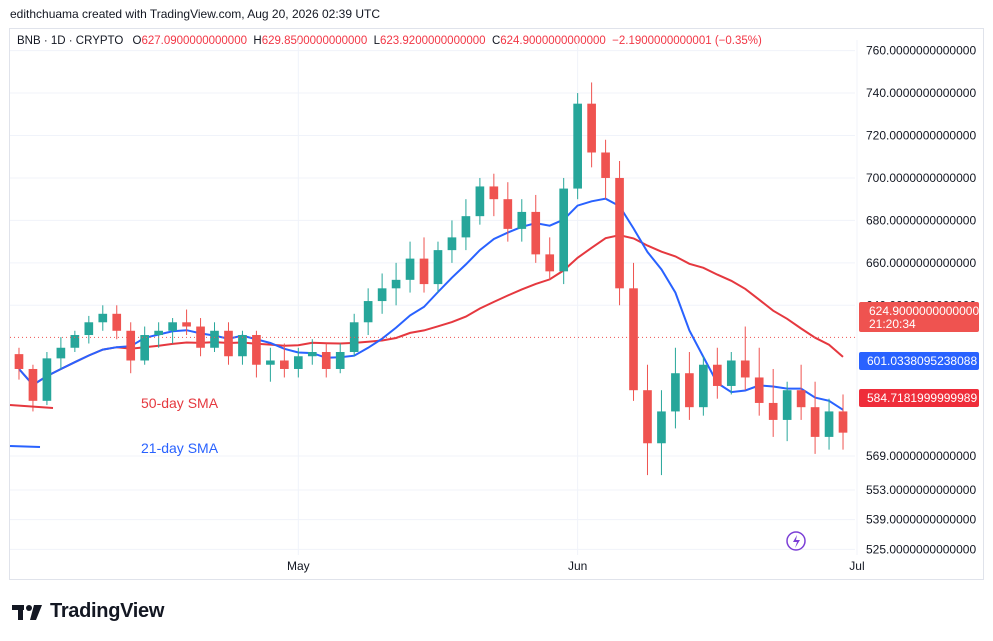 The width and height of the screenshot is (993, 641). What do you see at coordinates (137, 41) in the screenshot?
I see `open-key: O` at bounding box center [137, 41].